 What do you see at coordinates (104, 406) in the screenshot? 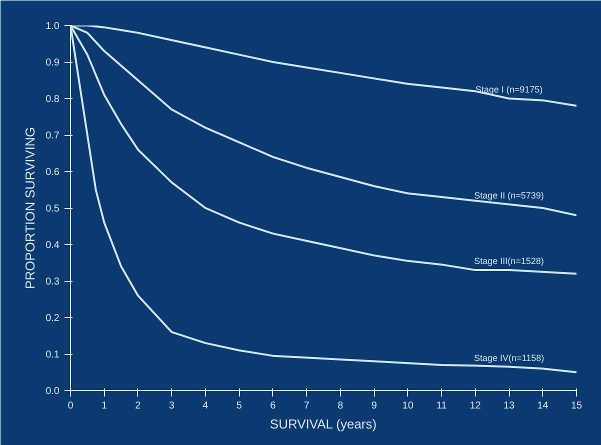
I see `x-tick-label: 1` at bounding box center [104, 406].